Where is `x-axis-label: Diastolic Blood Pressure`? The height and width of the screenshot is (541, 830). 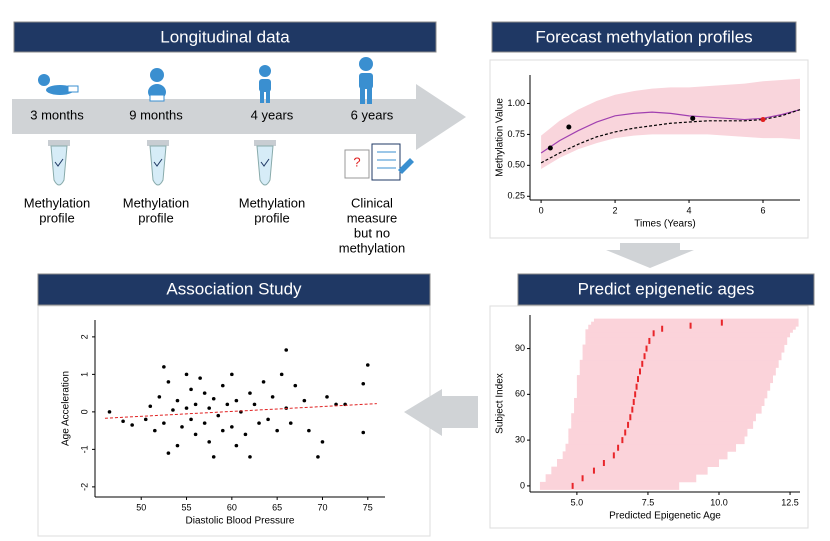 x-axis-label: Diastolic Blood Pressure is located at coordinates (240, 521).